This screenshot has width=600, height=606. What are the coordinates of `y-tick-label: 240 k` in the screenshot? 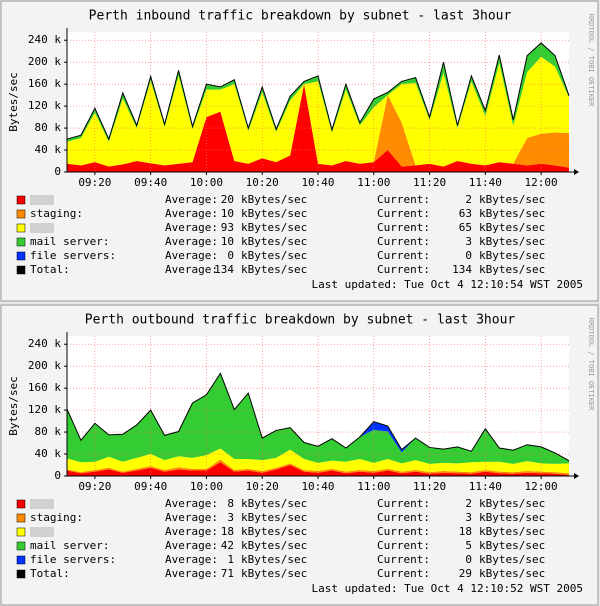 It's located at (44, 39).